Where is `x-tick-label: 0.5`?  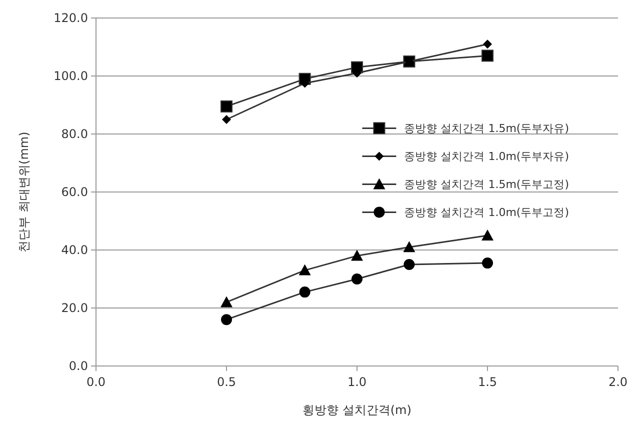 x-tick-label: 0.5 is located at coordinates (226, 382).